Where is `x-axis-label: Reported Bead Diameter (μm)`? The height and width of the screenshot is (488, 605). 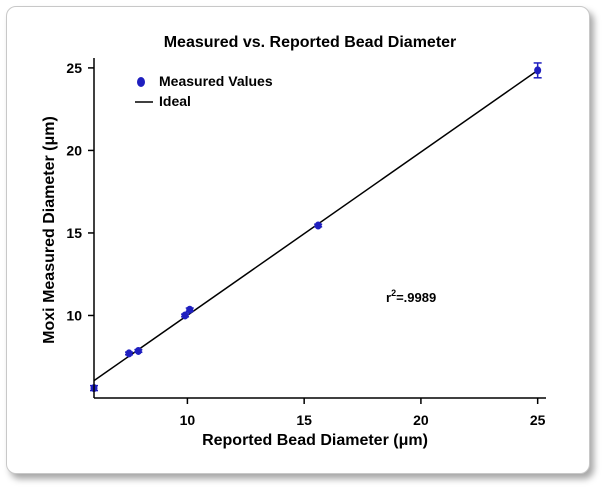 x-axis-label: Reported Bead Diameter (μm) is located at coordinates (315, 440).